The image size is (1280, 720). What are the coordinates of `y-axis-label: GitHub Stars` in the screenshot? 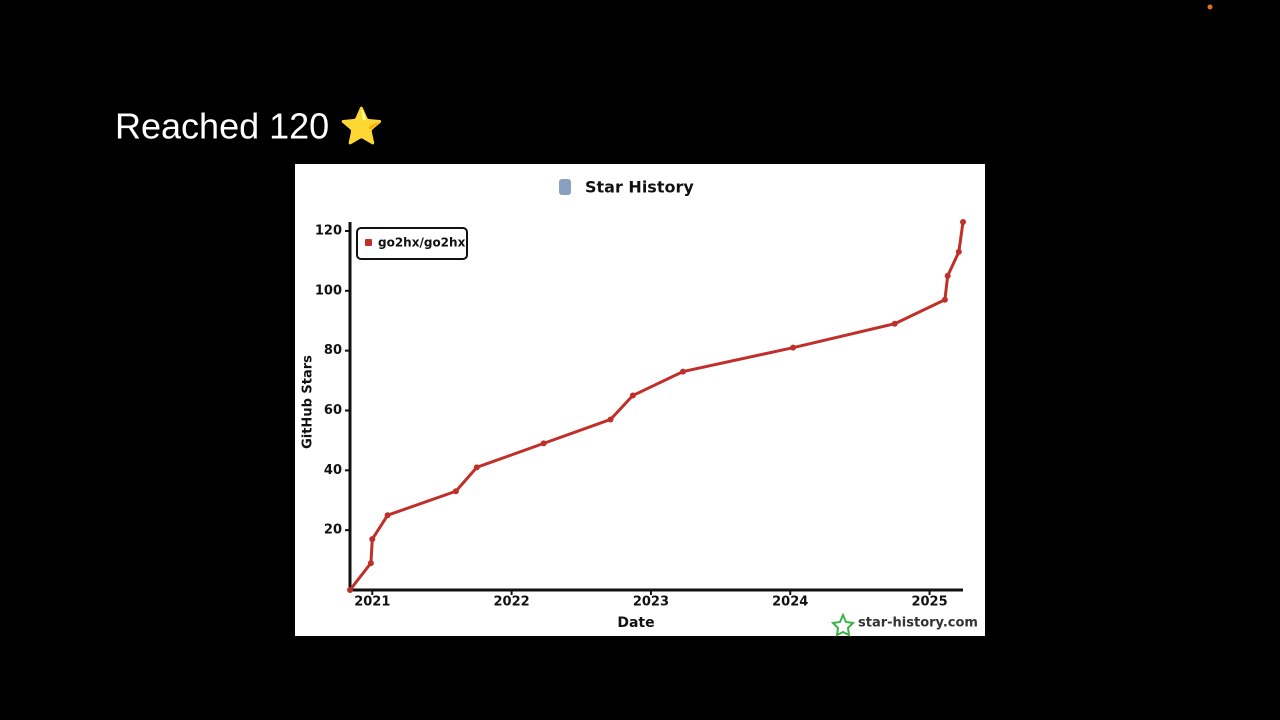 It's located at (308, 402).